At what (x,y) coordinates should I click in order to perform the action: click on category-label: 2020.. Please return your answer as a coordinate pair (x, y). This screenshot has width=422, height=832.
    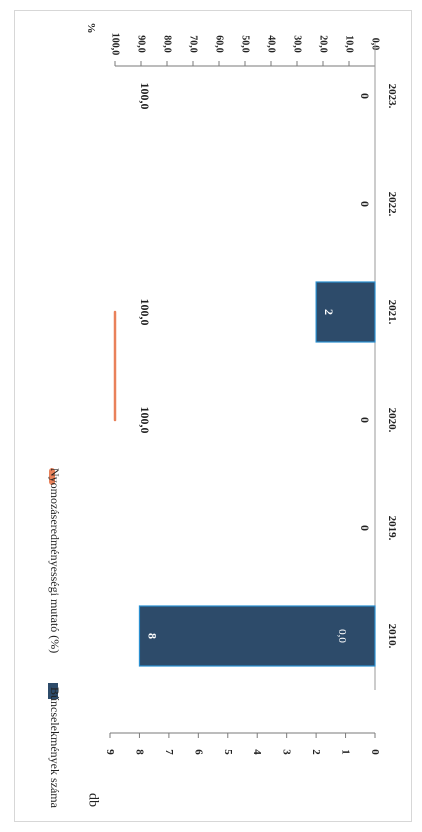
    Looking at the image, I should click on (392, 420).